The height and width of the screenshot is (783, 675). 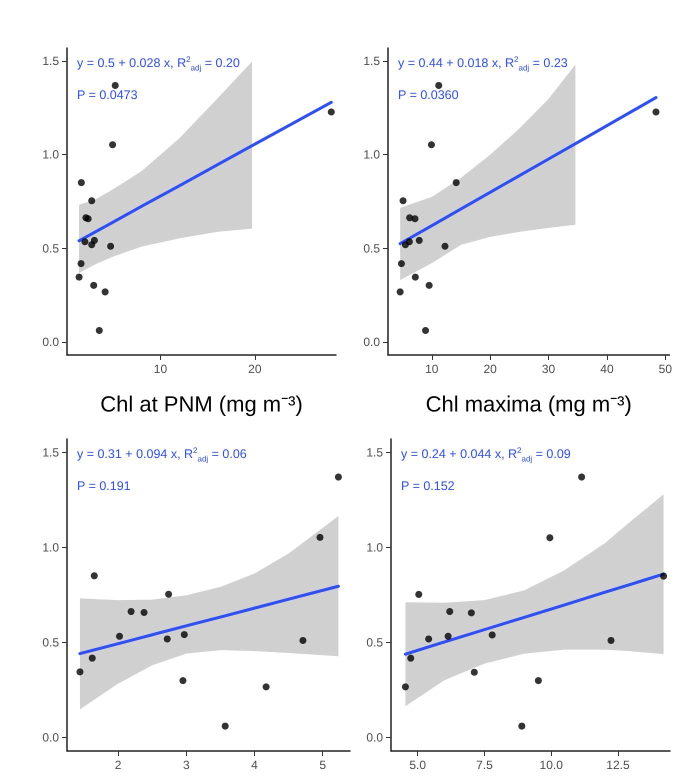 What do you see at coordinates (607, 369) in the screenshot?
I see `x-tick-label: 40` at bounding box center [607, 369].